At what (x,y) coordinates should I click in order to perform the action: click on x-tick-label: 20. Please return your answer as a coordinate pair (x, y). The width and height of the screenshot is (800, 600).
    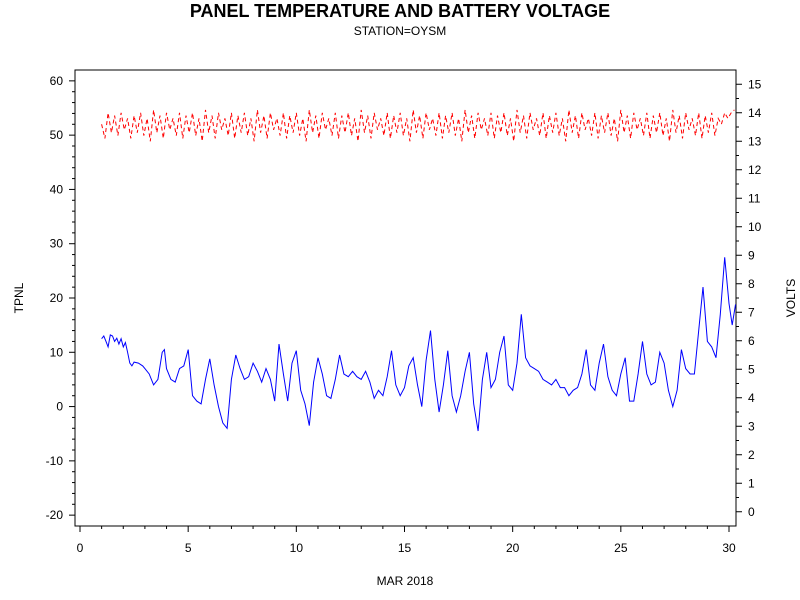
    Looking at the image, I should click on (513, 548).